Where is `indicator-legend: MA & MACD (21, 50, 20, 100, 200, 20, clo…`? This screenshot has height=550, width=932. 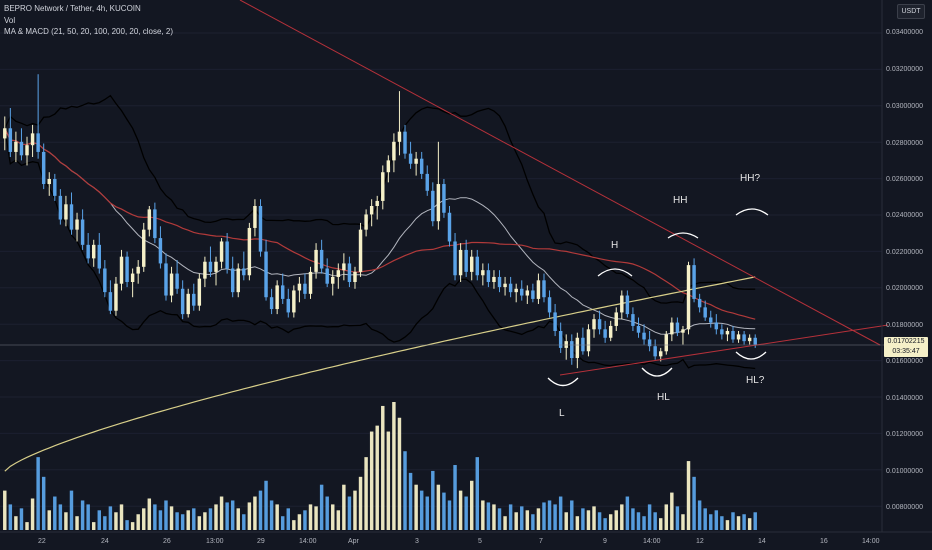 indicator-legend: MA & MACD (21, 50, 20, 100, 200, 20, clo… is located at coordinates (88, 31).